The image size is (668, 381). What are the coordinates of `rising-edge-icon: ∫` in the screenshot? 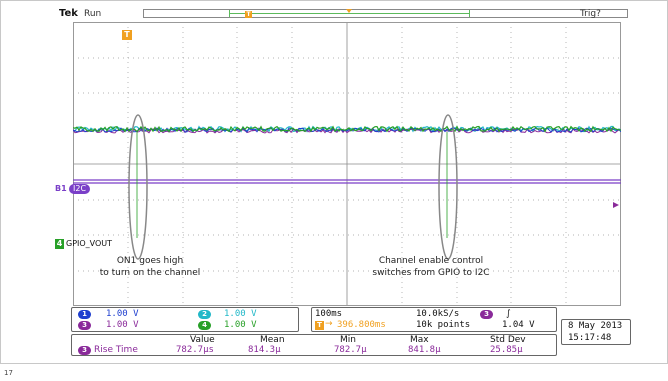 It's located at (508, 314).